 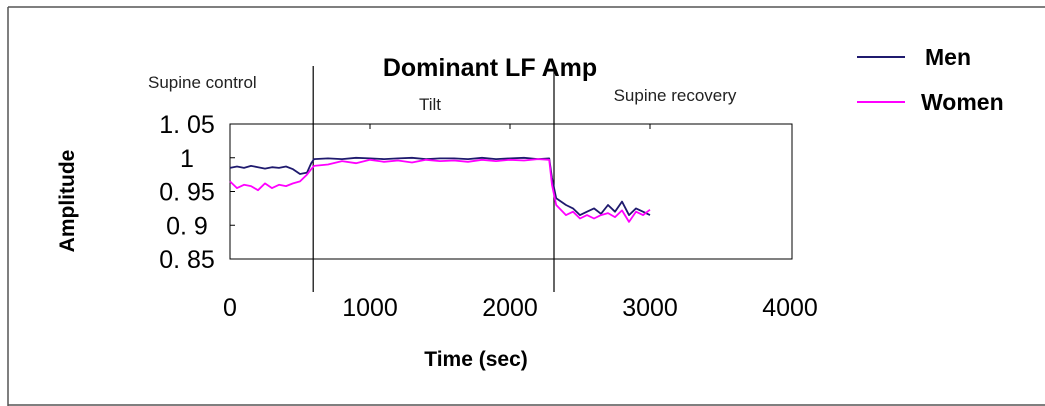 I want to click on phase-boundaries, so click(x=433, y=179).